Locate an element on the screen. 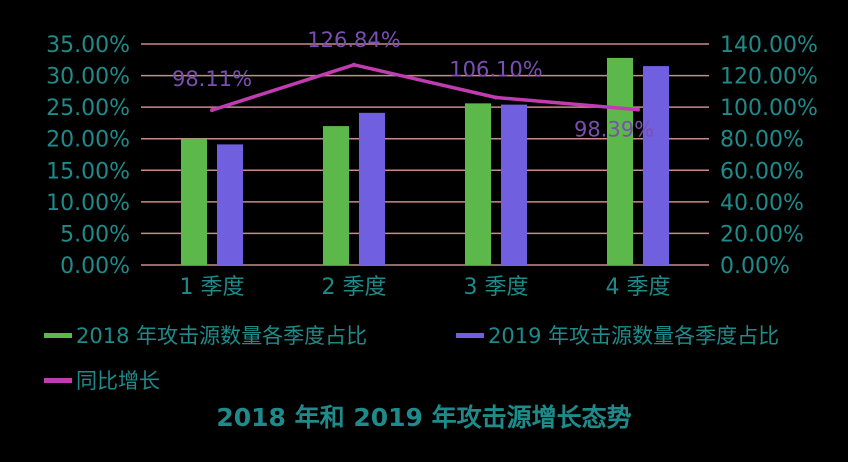  growth-line is located at coordinates (425, 87).